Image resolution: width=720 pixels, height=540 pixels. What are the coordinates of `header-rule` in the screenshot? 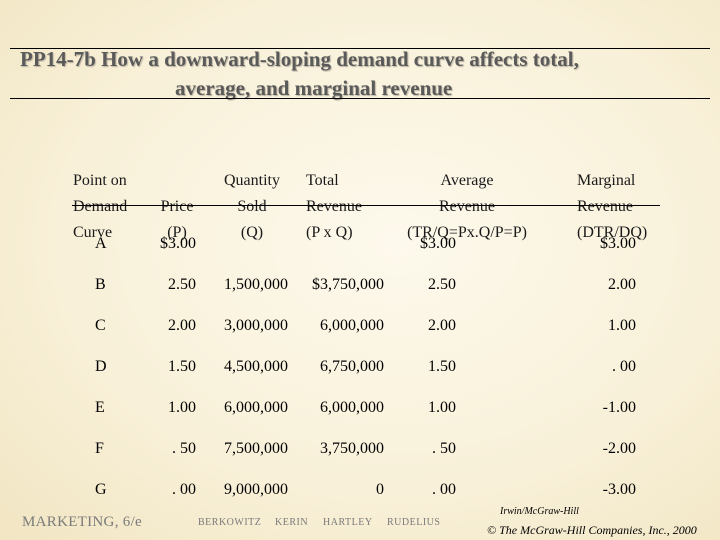 It's located at (366, 205).